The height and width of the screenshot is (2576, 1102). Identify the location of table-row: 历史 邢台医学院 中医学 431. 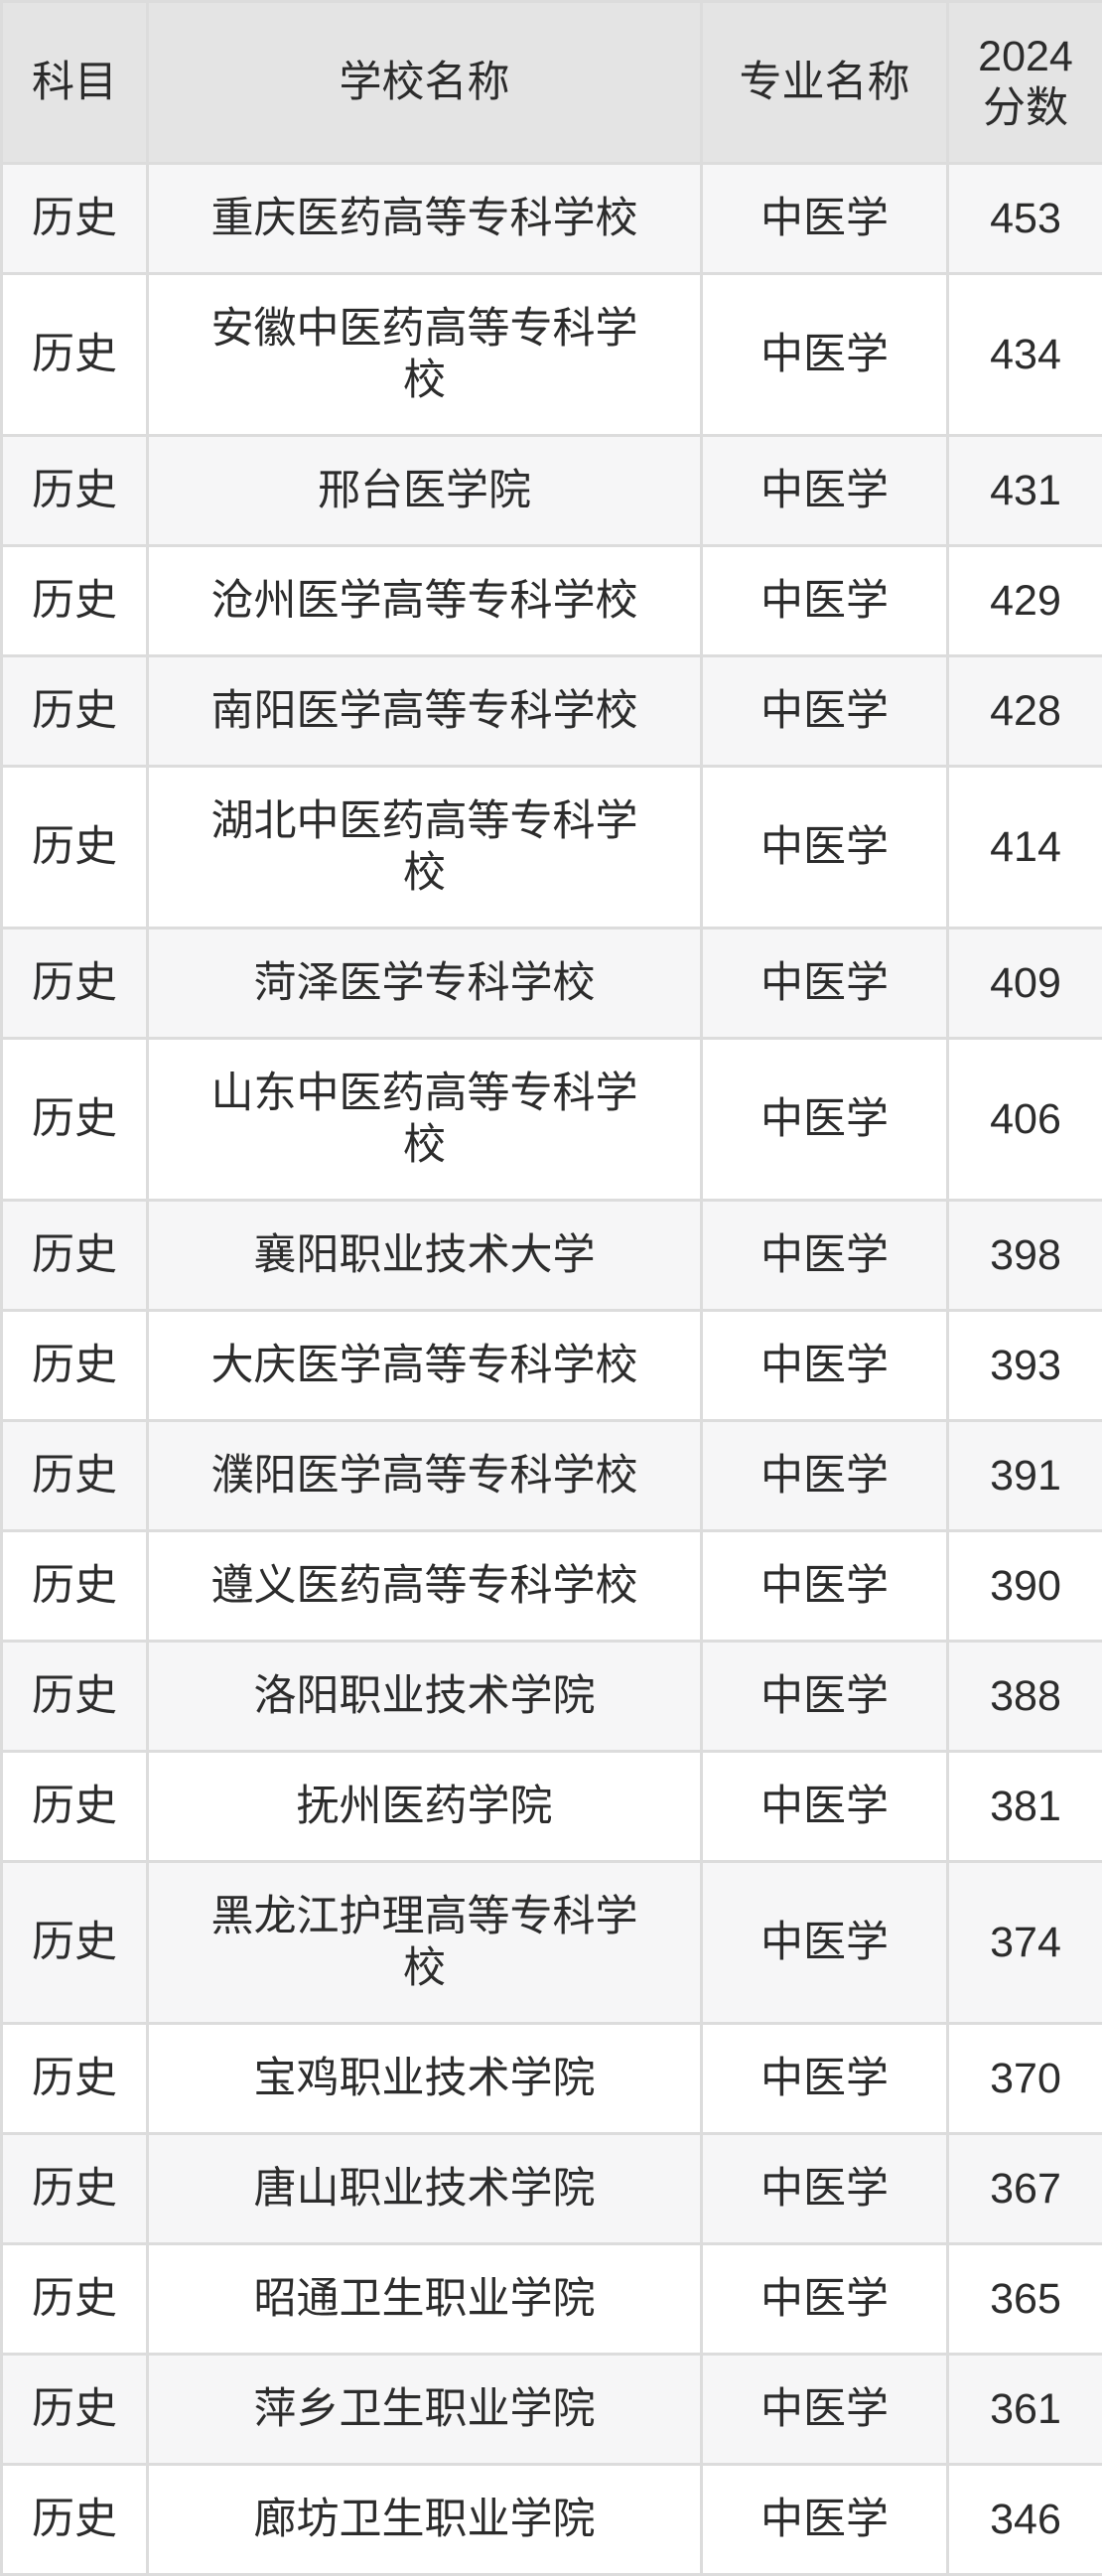
(552, 491).